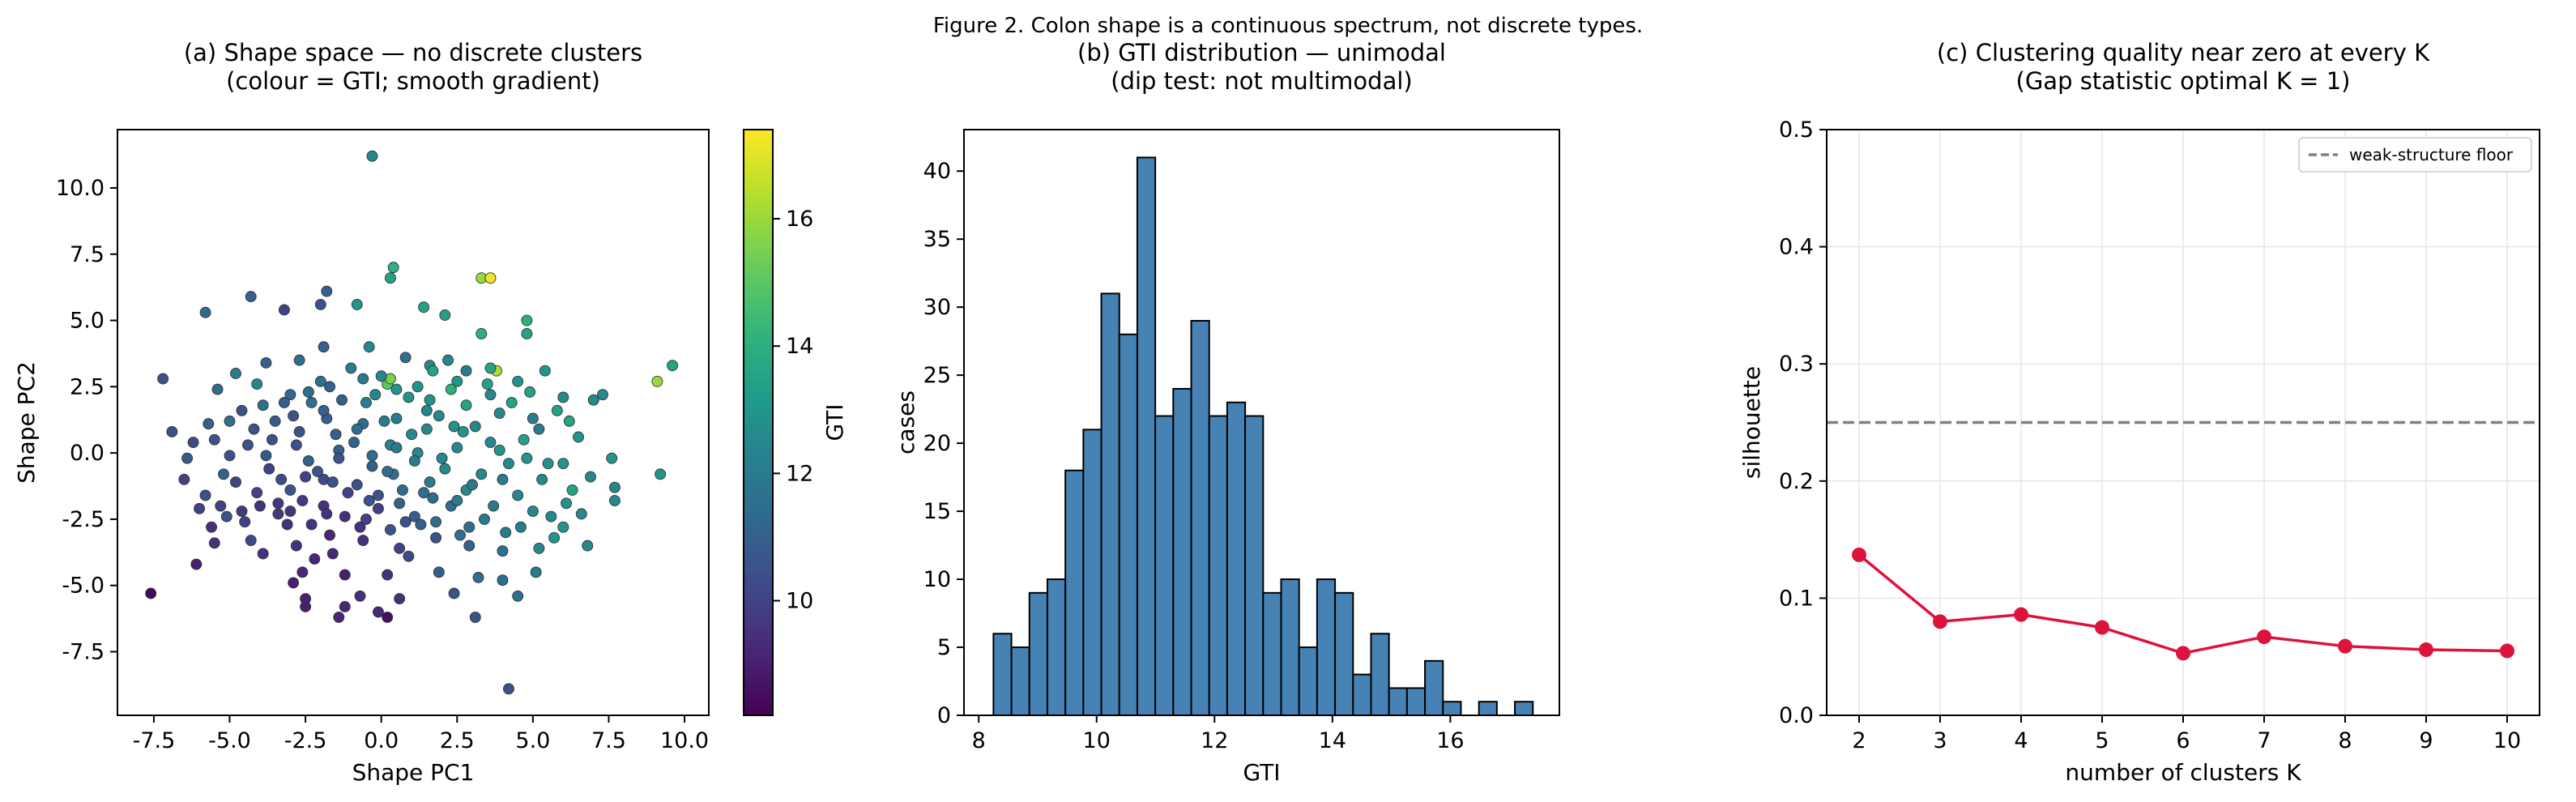  Describe the element at coordinates (1262, 53) in the screenshot. I see `panel-title-b-line1: (b) GTI distribution — unimodal` at that location.